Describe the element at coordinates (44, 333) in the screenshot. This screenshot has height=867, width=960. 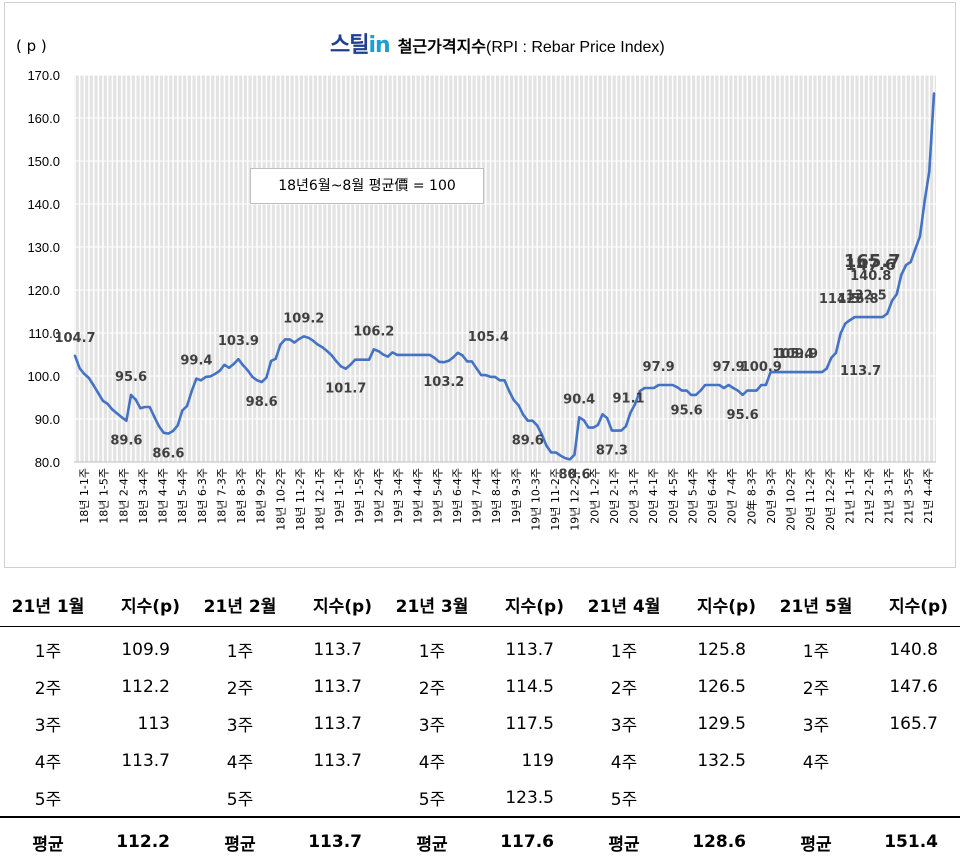
I see `y-tick-label: 110.0` at that location.